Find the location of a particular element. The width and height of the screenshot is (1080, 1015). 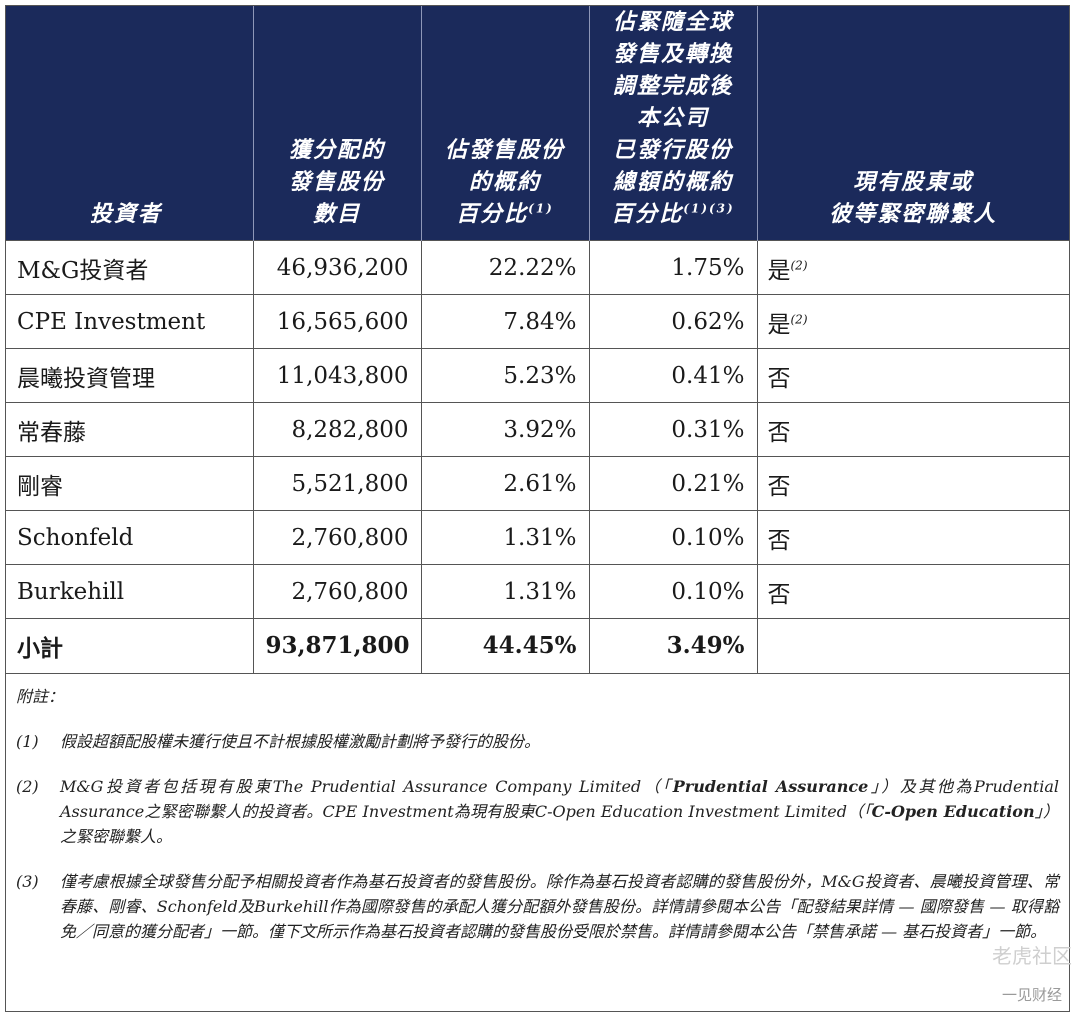

pct-total-cell: 0.41% is located at coordinates (673, 375).